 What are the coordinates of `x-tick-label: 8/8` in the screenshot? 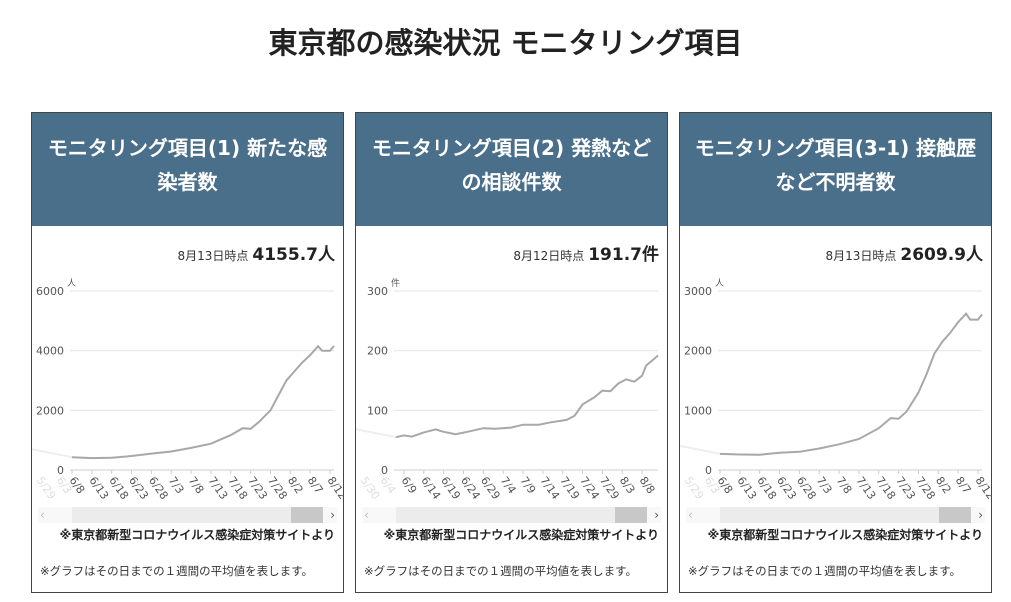 It's located at (647, 485).